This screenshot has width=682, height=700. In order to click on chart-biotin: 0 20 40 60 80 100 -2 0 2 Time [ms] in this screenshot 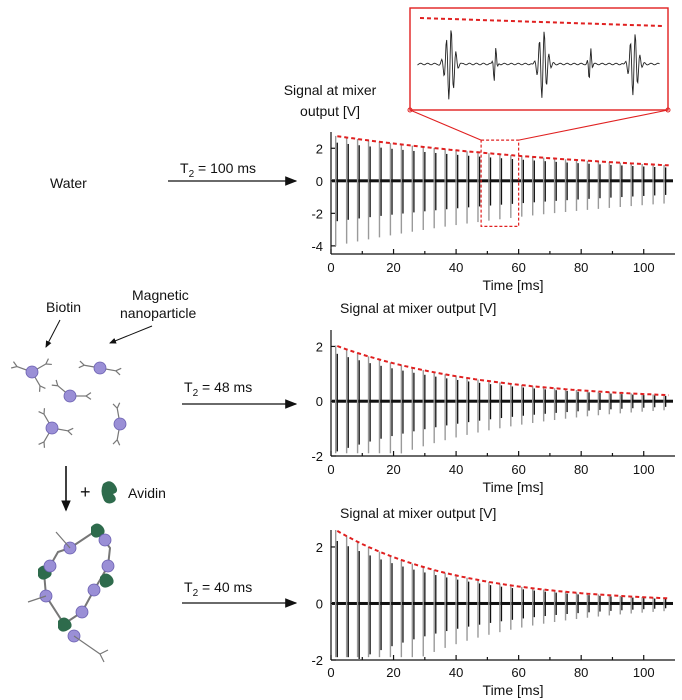, I will do `click(493, 412)`.